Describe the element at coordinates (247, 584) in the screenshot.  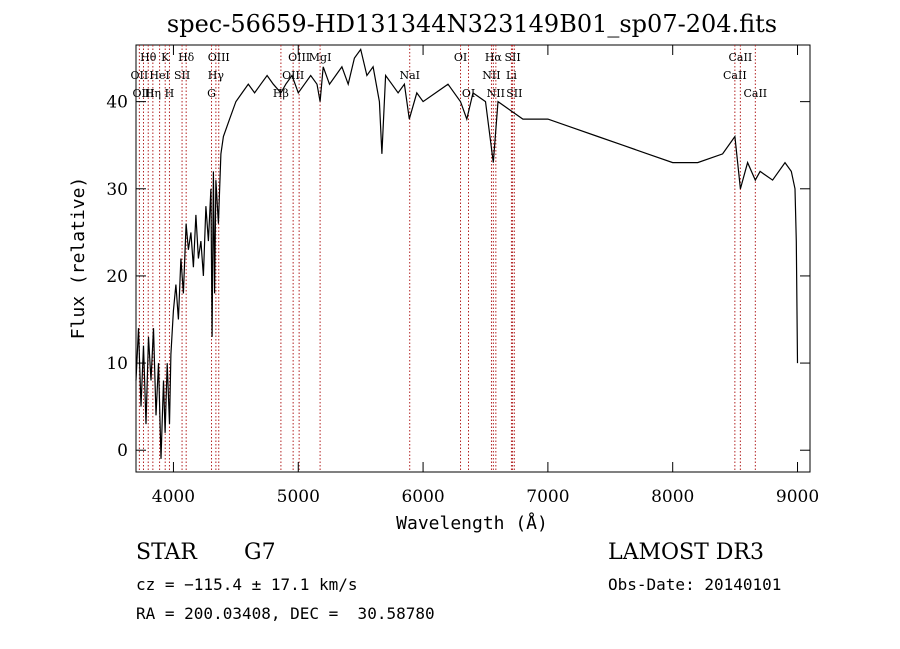
I see `redshift-cz: cz = −115.4 ± 17.1 km/s` at that location.